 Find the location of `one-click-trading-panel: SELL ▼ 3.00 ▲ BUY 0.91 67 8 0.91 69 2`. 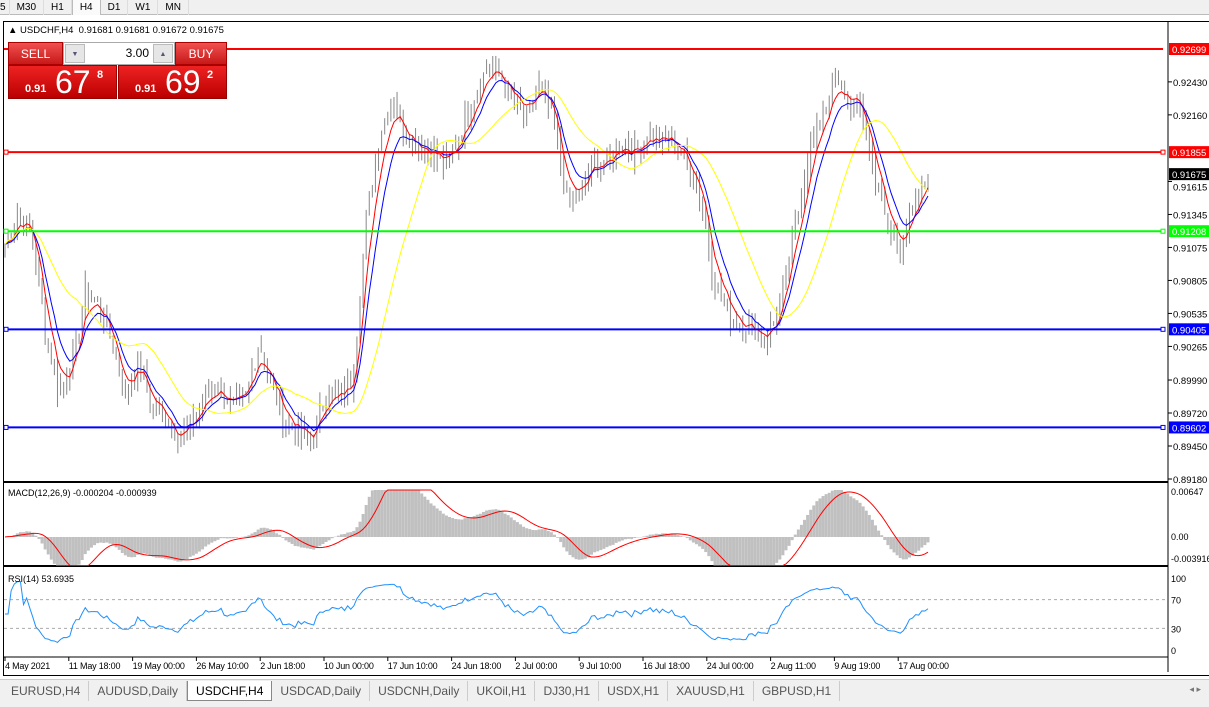

one-click-trading-panel: SELL ▼ 3.00 ▲ BUY 0.91 67 8 0.91 69 2 is located at coordinates (117, 70).